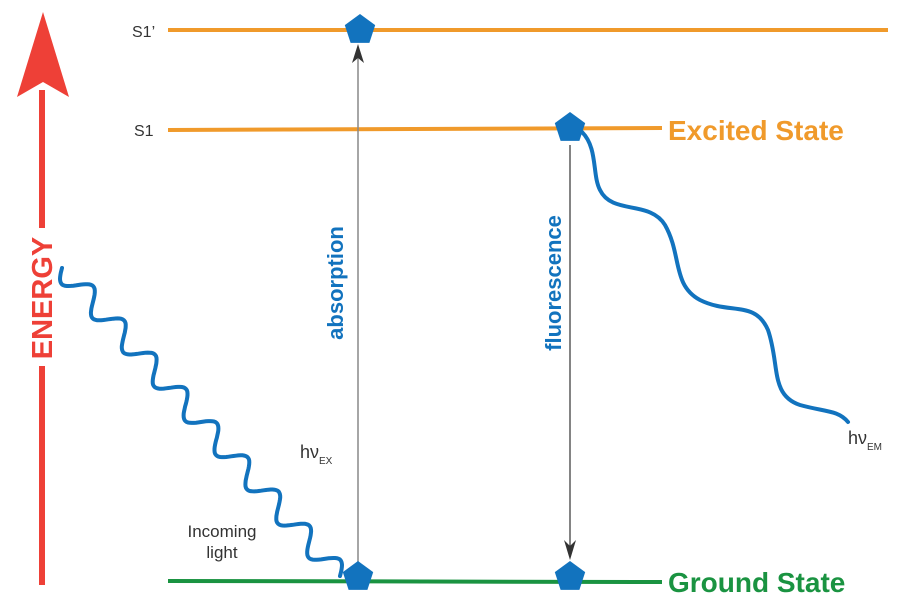 The height and width of the screenshot is (608, 900). I want to click on fluorescence-arrow, so click(570, 352).